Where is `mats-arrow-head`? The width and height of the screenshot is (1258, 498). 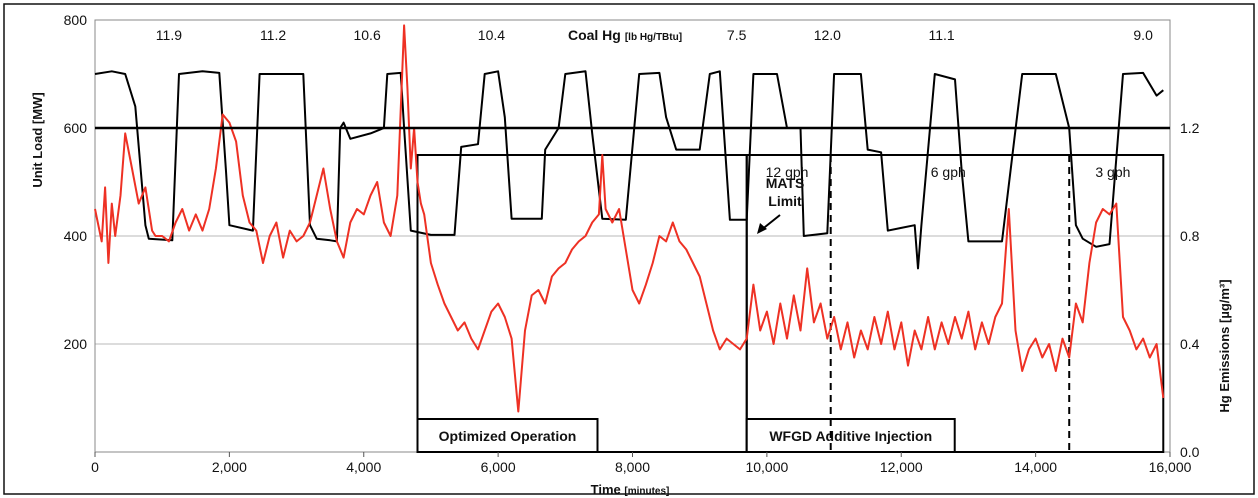 mats-arrow-head is located at coordinates (762, 228).